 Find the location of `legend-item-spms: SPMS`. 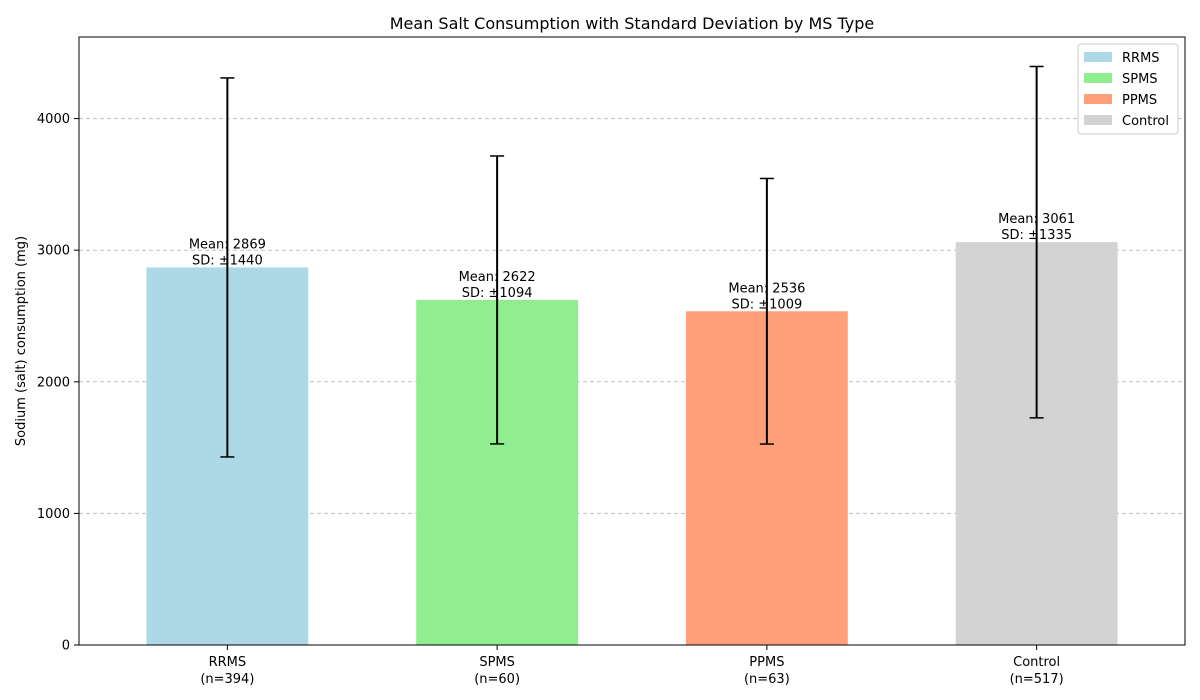

legend-item-spms: SPMS is located at coordinates (1121, 79).